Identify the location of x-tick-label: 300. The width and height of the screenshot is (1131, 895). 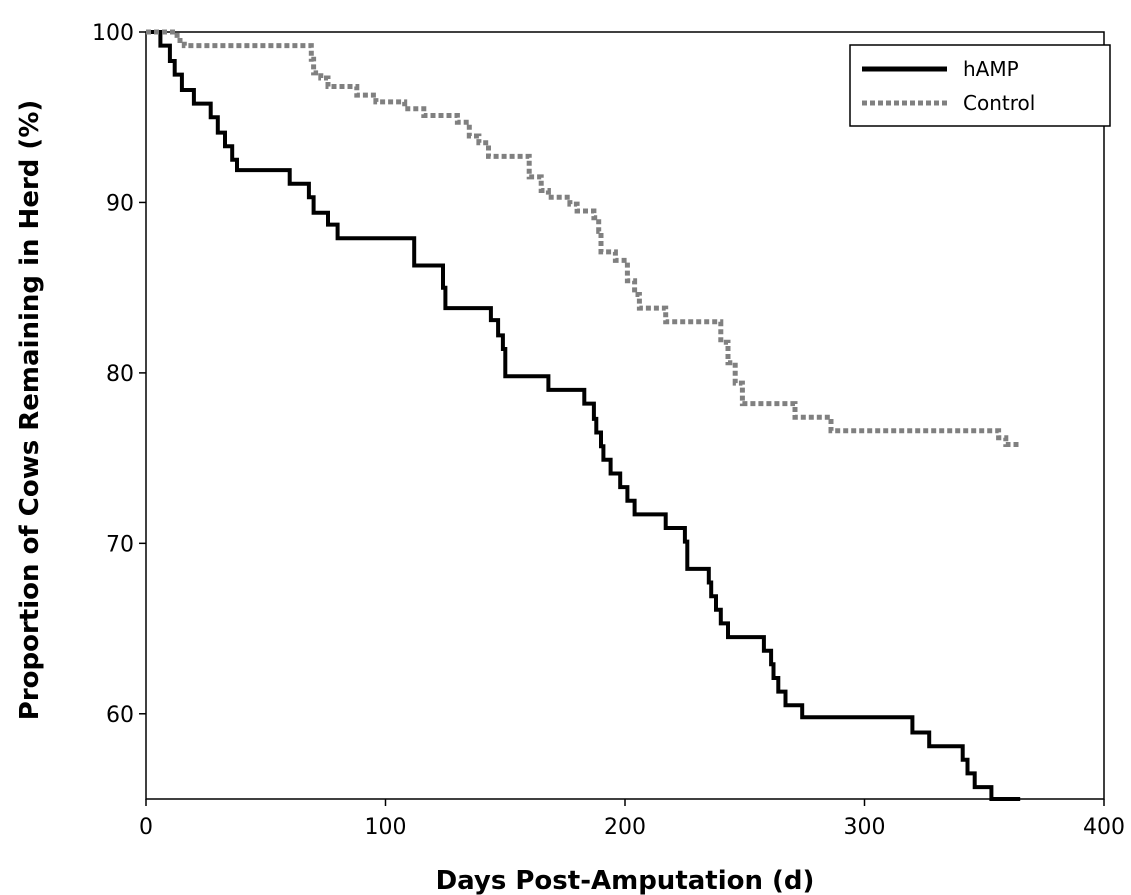
(865, 827).